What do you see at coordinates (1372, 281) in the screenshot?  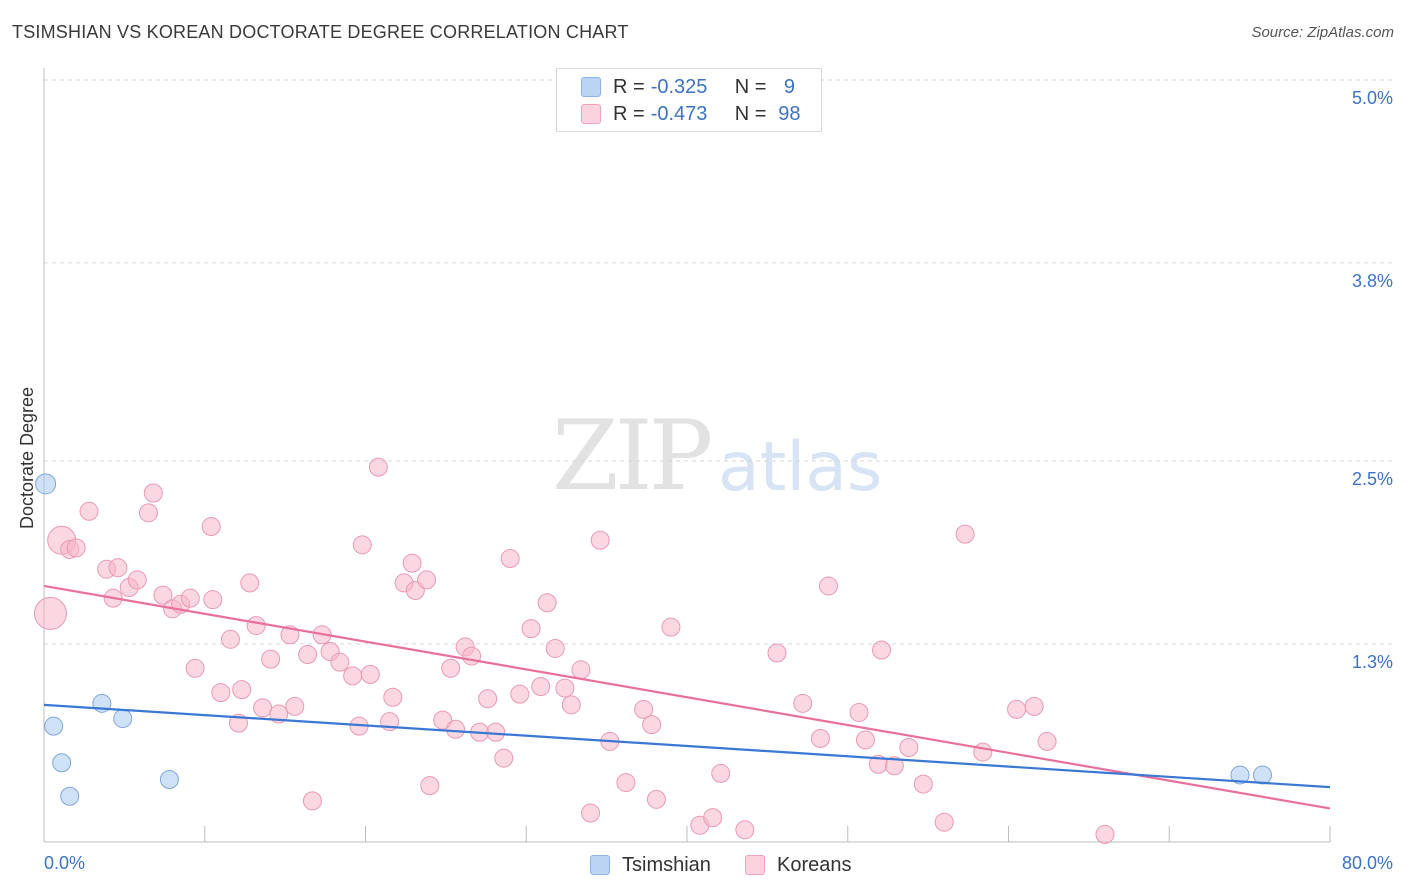 I see `y-tick-label: 3.8%` at bounding box center [1372, 281].